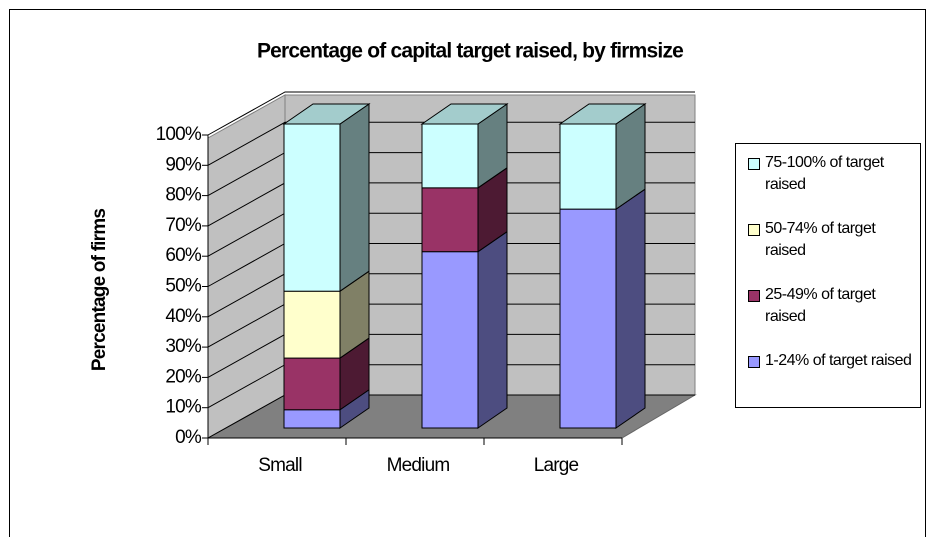  Describe the element at coordinates (188, 437) in the screenshot. I see `y-tick-label: 0%` at that location.